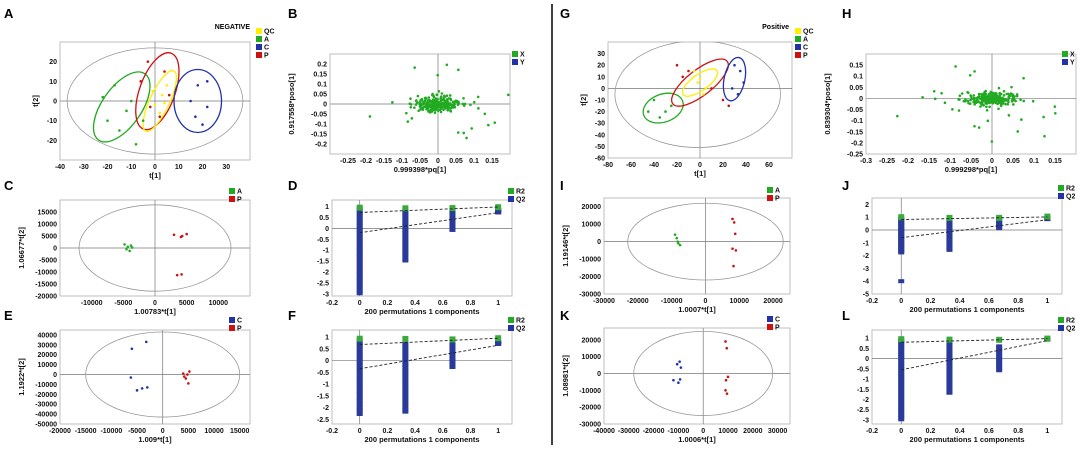  I want to click on y-axis-label: 1.1922*t[2], so click(21, 377).